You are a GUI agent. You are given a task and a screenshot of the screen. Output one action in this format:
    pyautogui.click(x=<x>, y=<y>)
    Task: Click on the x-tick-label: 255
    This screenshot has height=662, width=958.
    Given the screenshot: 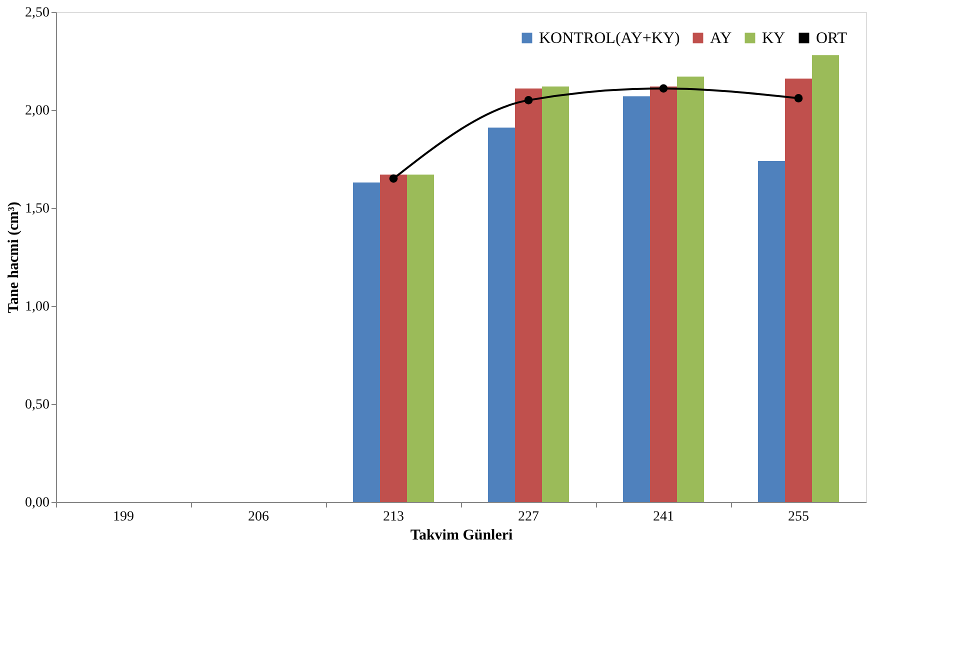 What is the action you would take?
    pyautogui.click(x=798, y=517)
    